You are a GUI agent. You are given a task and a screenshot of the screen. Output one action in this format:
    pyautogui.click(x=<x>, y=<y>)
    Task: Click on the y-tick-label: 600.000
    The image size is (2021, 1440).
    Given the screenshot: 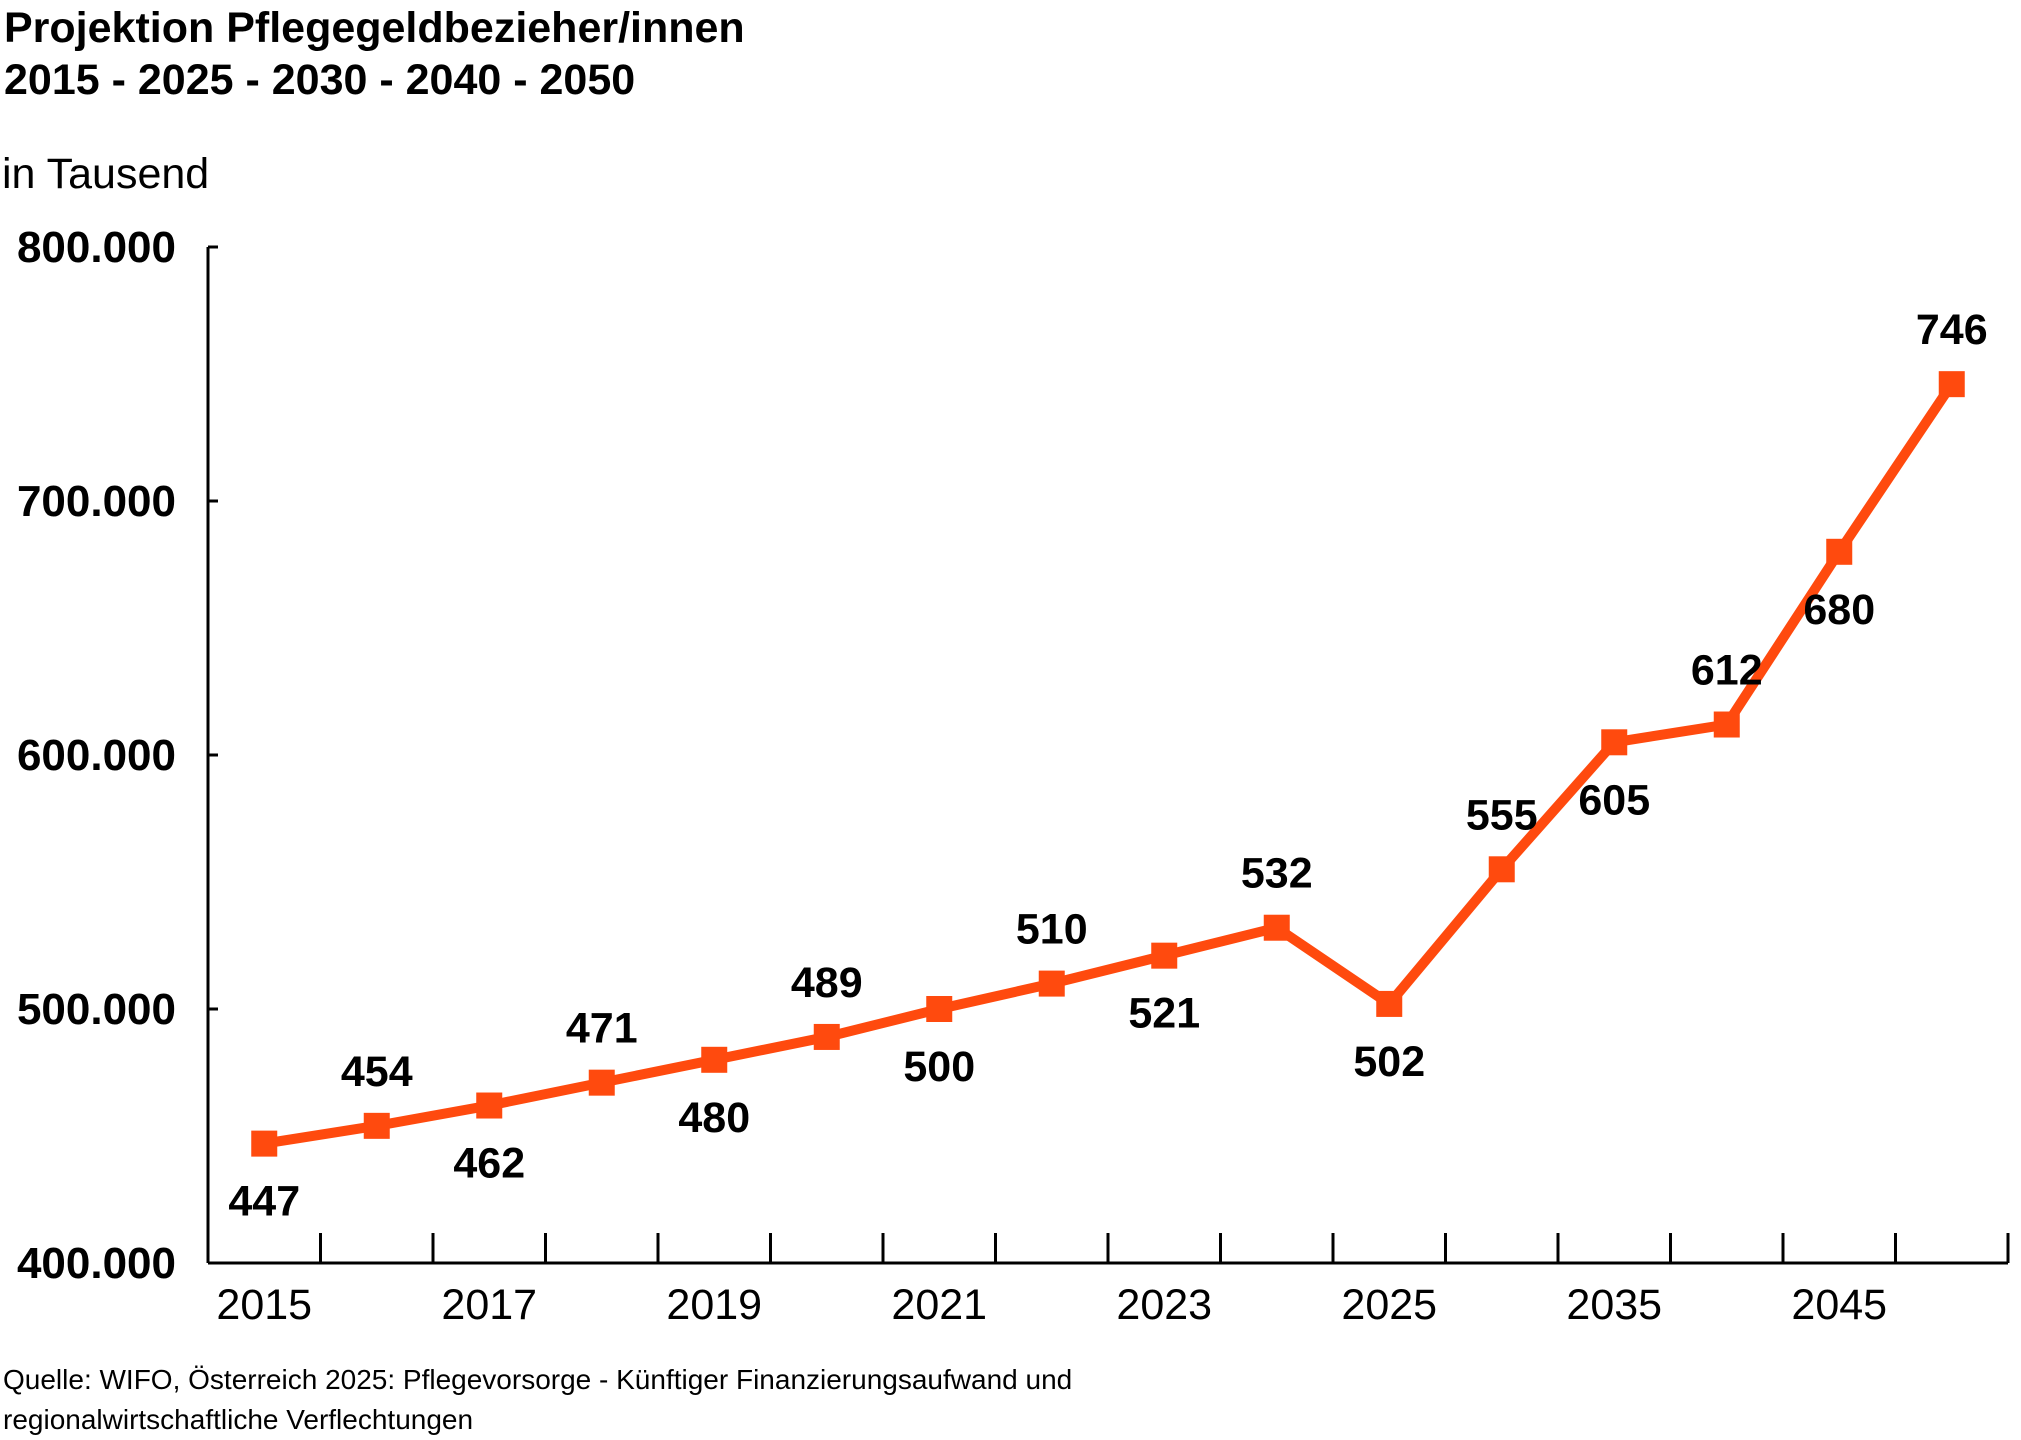 What is the action you would take?
    pyautogui.click(x=96, y=755)
    